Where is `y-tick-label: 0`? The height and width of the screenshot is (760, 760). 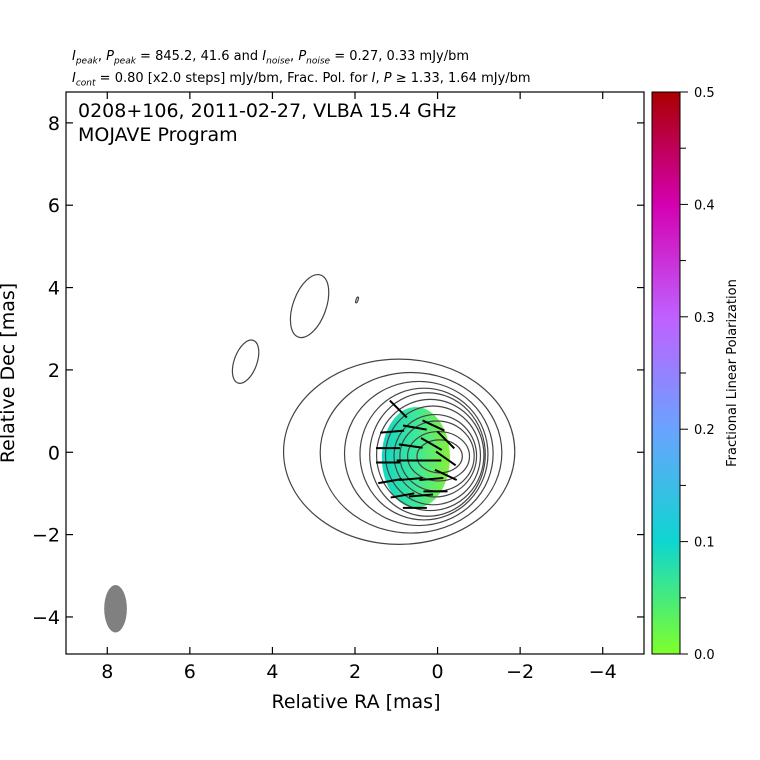 y-tick-label: 0 is located at coordinates (54, 453).